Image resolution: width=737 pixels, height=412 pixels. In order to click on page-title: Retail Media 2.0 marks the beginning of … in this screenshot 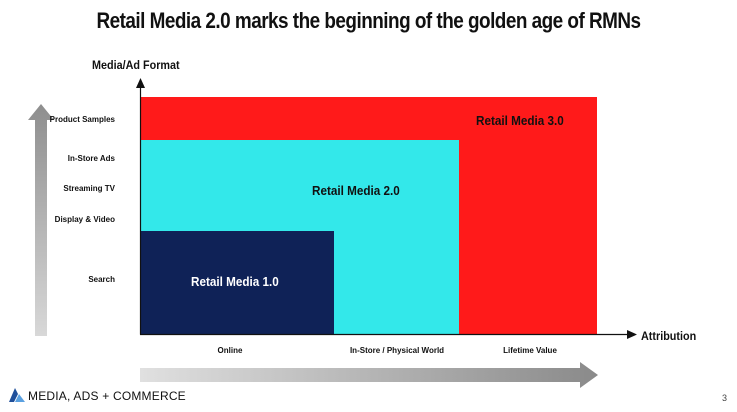, I will do `click(368, 20)`.